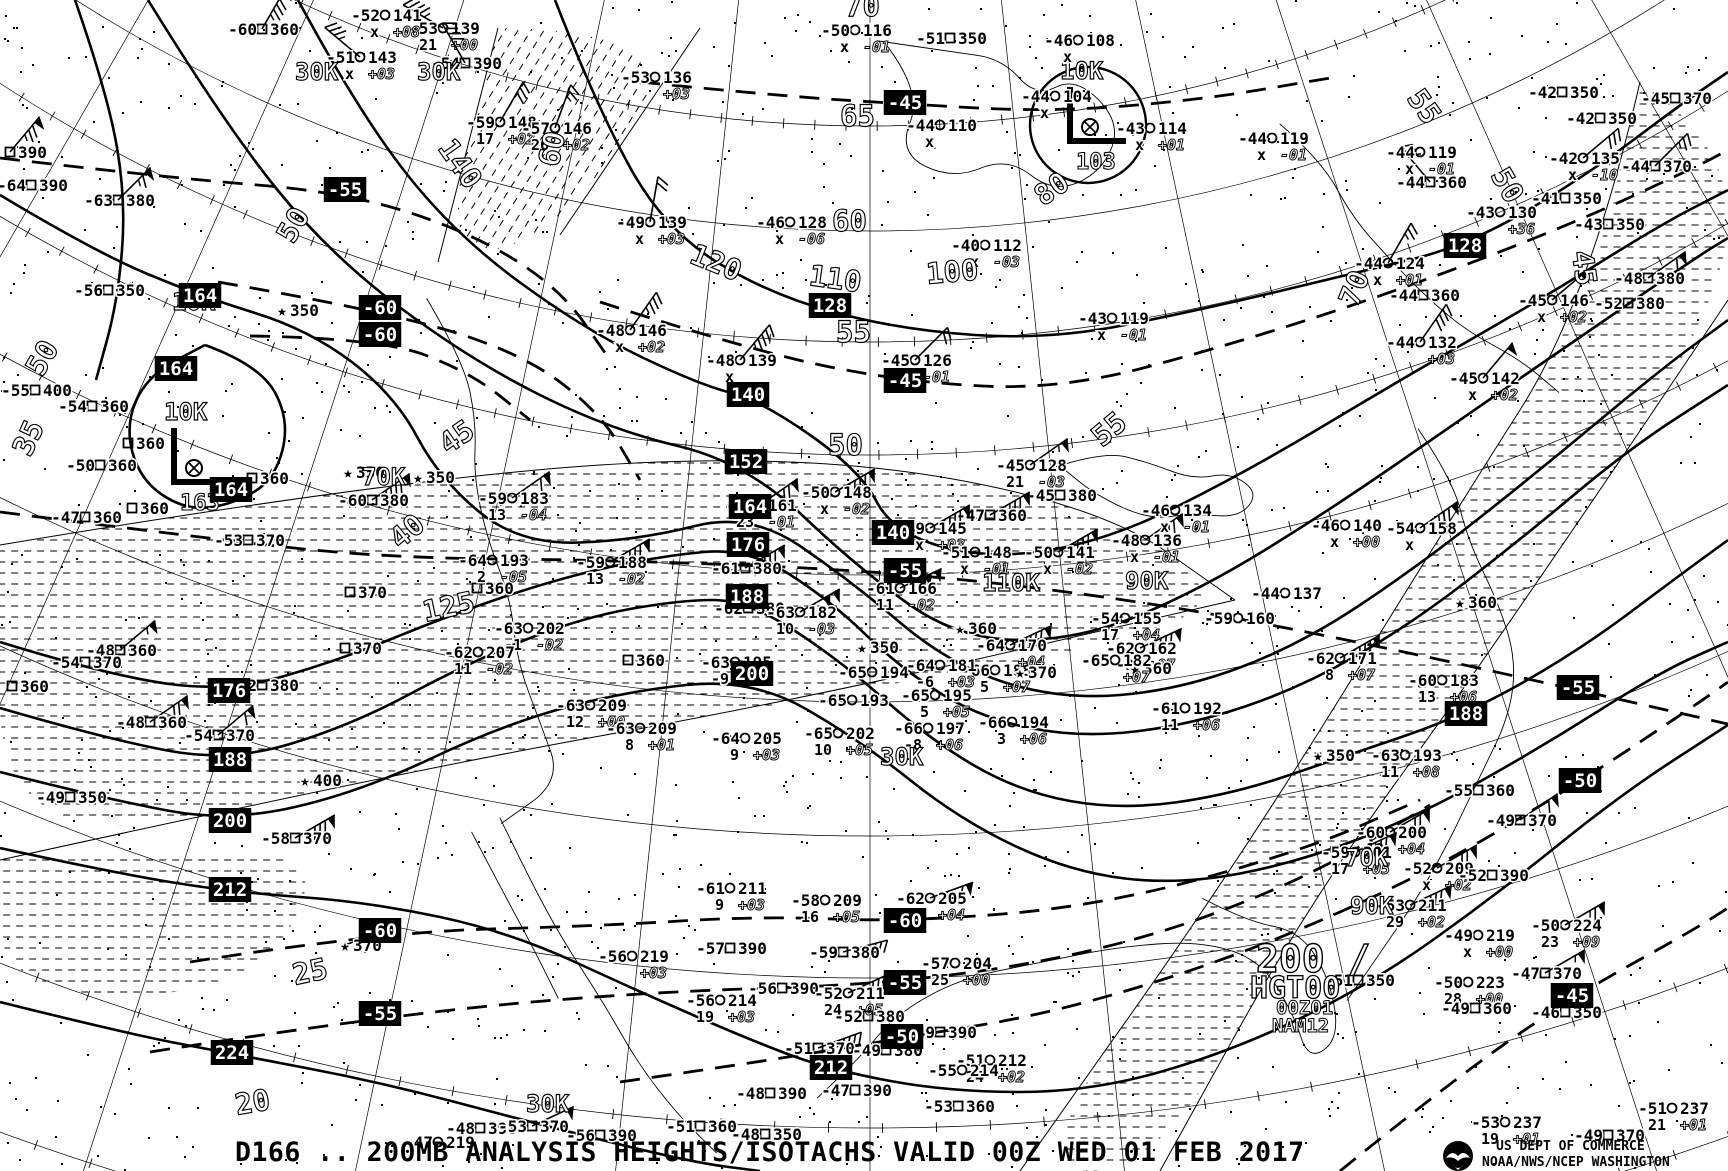 This screenshot has height=1171, width=1728. Describe the element at coordinates (229, 690) in the screenshot. I see `contour-label-box: 176` at that location.